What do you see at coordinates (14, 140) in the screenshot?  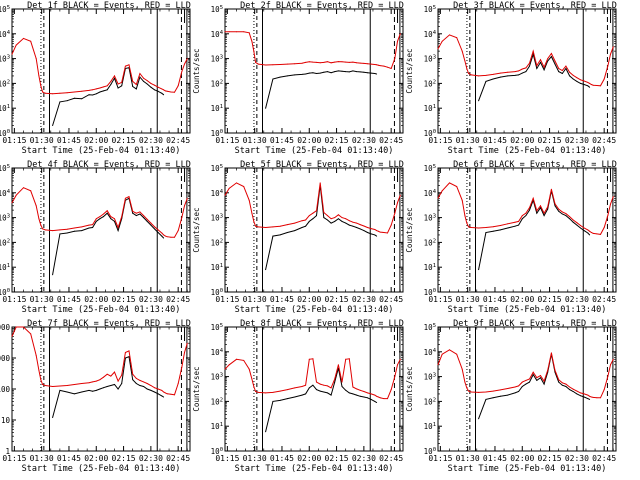 I see `x-tick-label: 01:15` at bounding box center [14, 140].